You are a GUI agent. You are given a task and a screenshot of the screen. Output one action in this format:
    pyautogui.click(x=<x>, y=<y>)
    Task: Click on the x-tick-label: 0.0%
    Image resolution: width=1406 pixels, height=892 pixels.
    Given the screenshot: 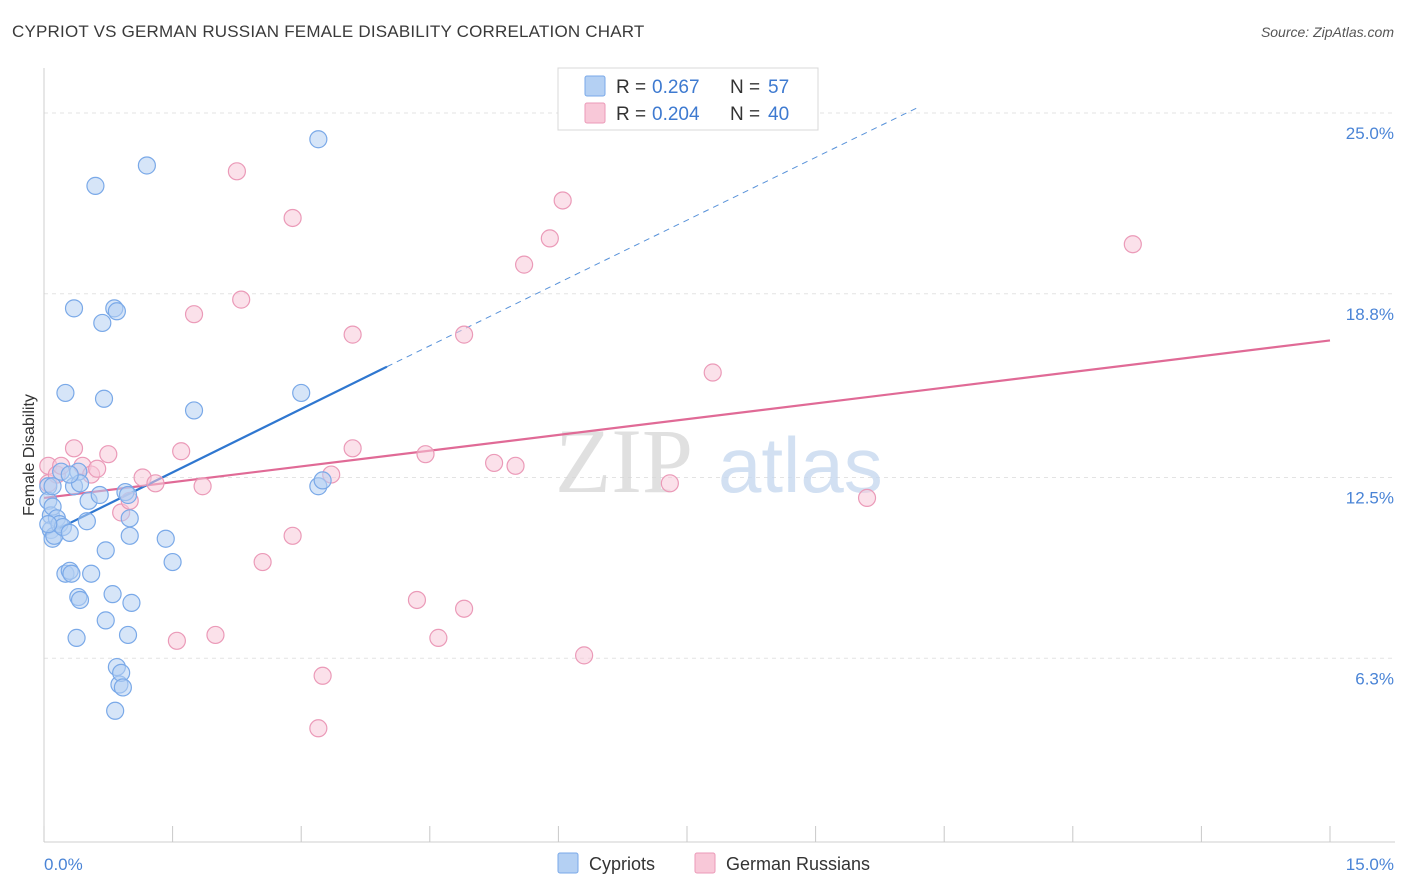 What is the action you would take?
    pyautogui.click(x=63, y=864)
    